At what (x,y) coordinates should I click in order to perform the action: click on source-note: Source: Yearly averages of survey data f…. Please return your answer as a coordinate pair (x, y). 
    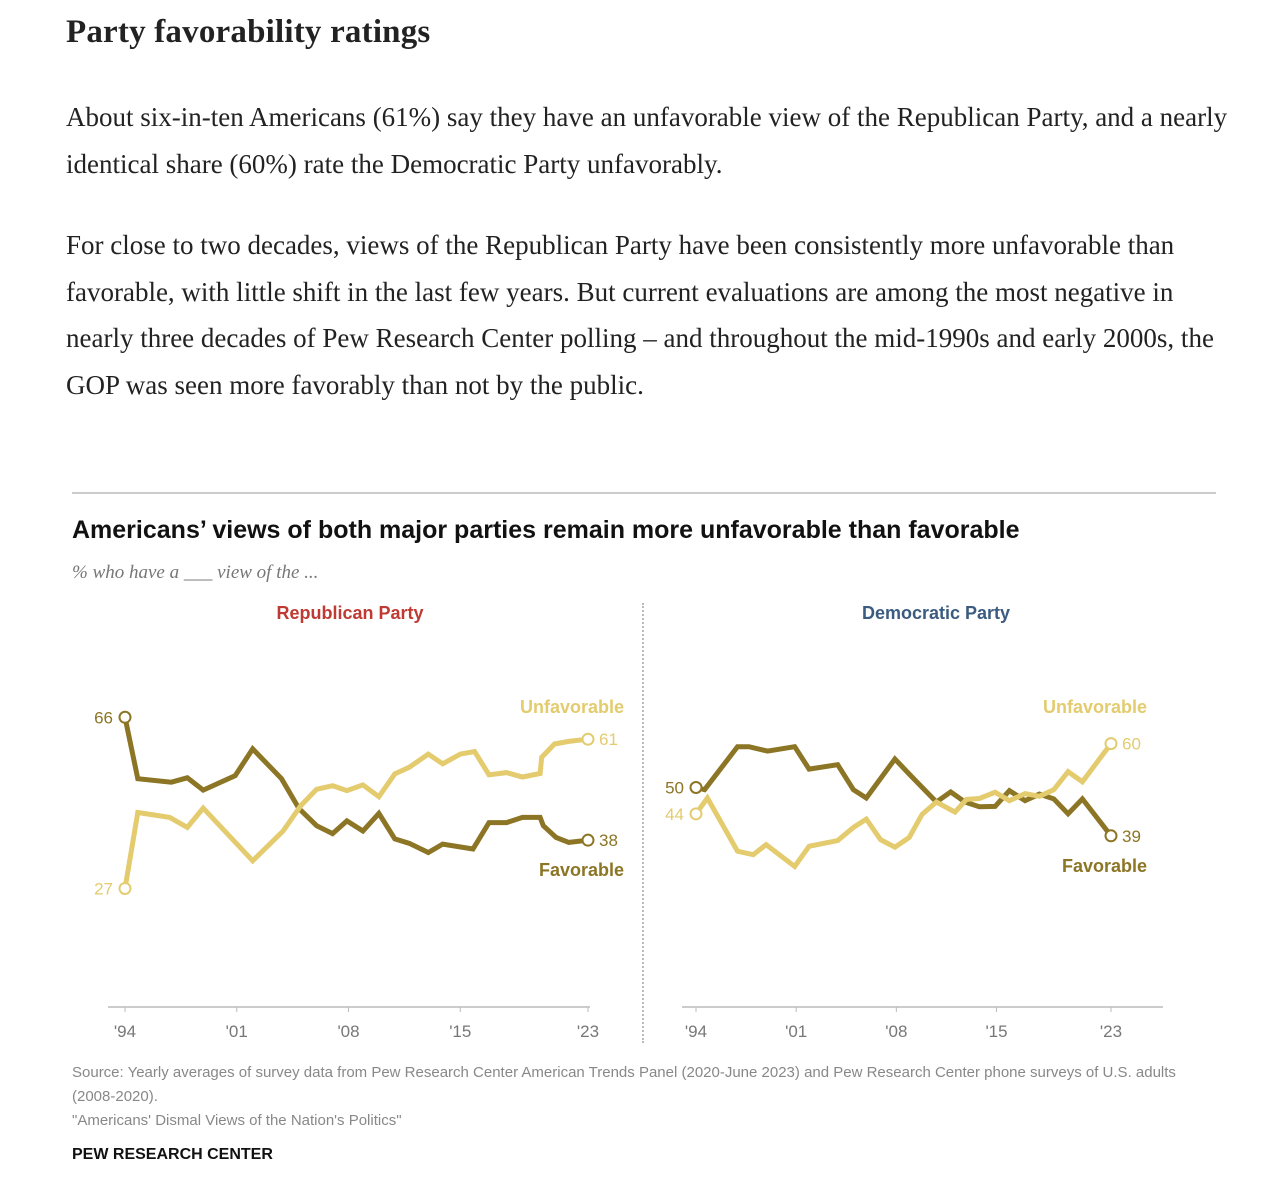
    Looking at the image, I should click on (624, 1084).